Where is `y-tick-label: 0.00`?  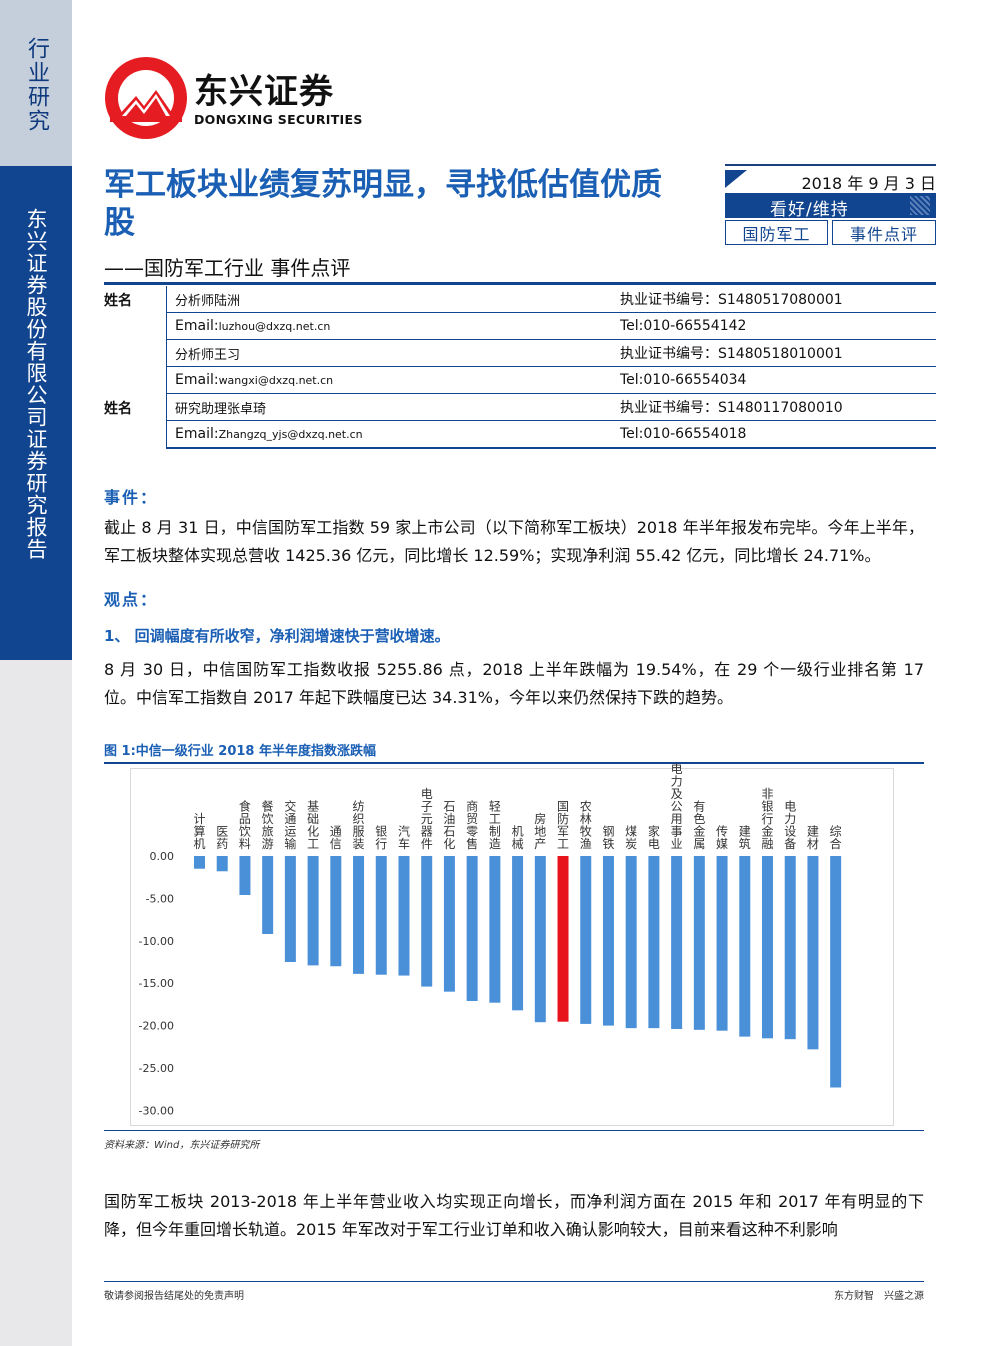 y-tick-label: 0.00 is located at coordinates (162, 856).